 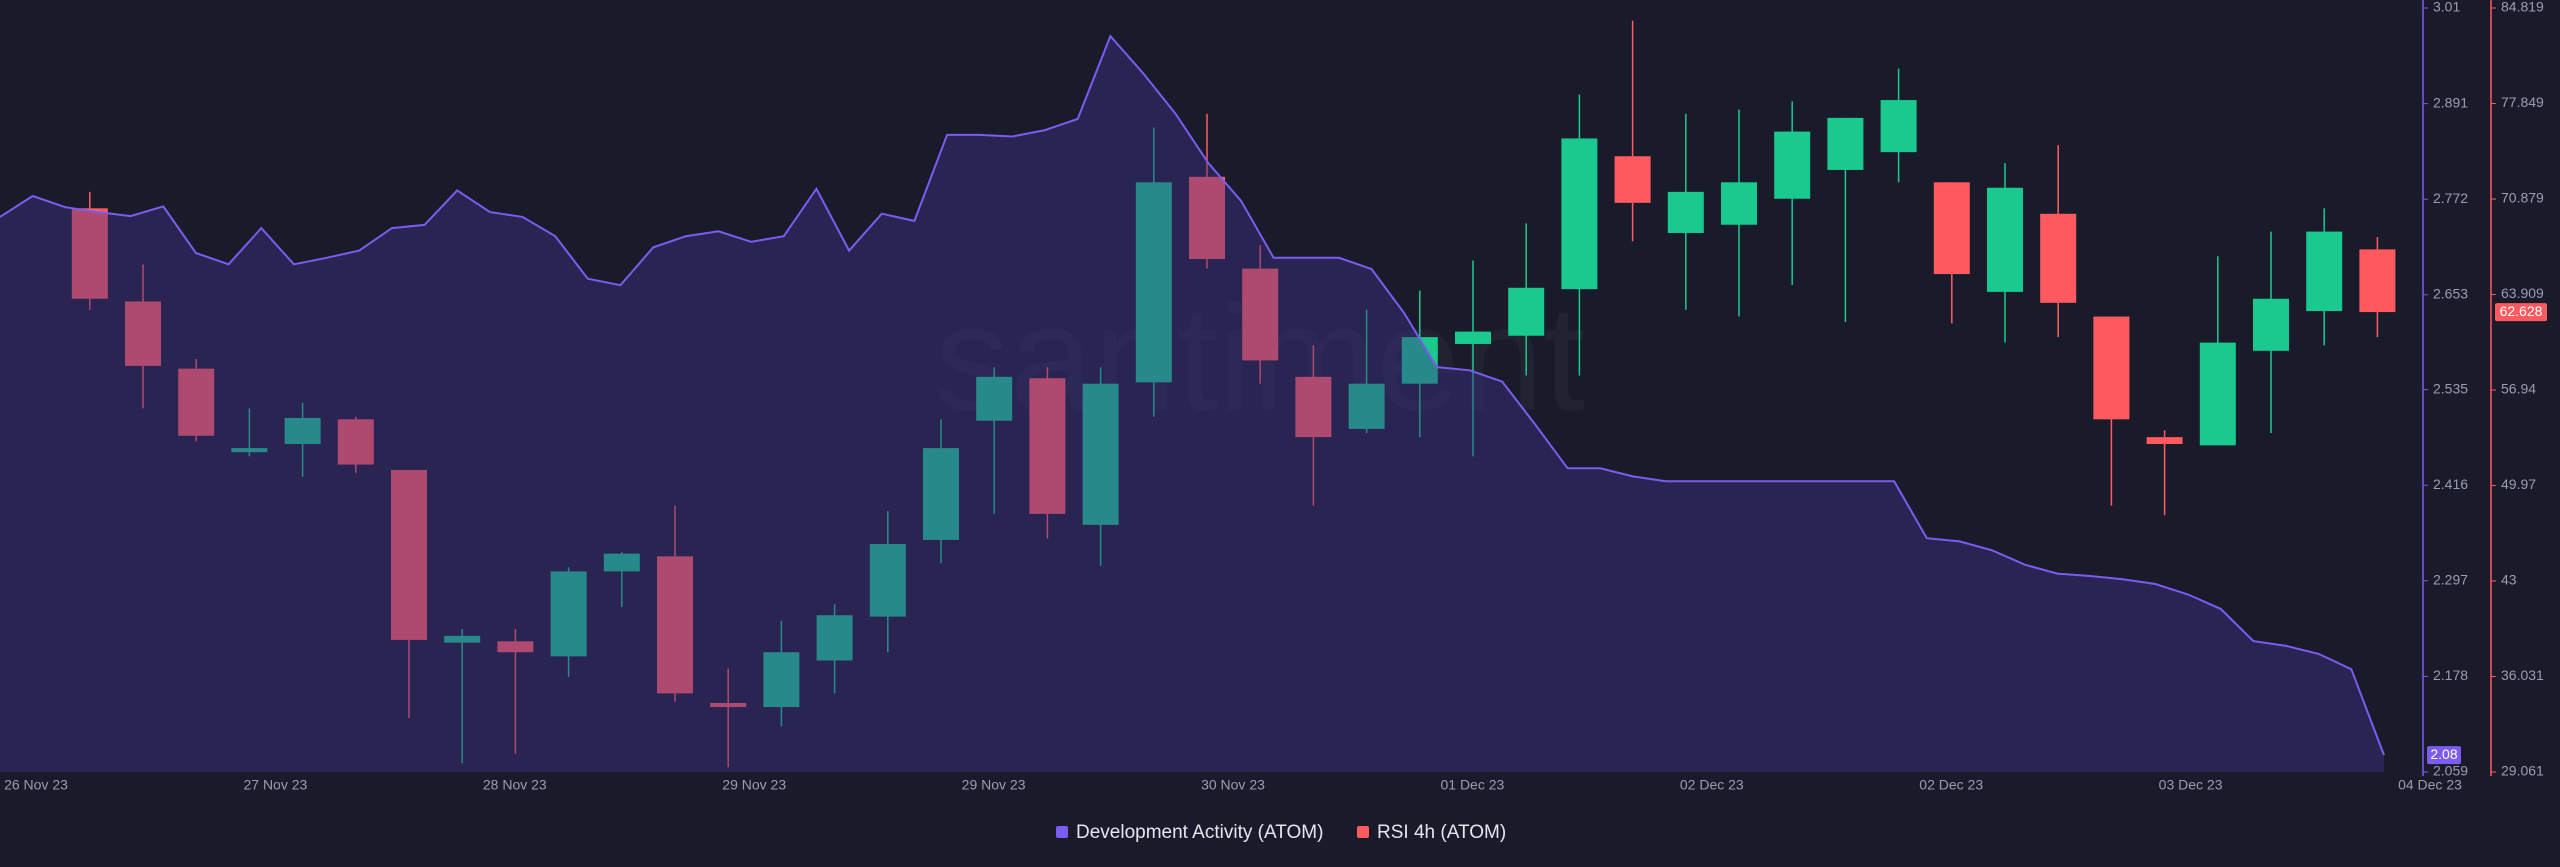 What do you see at coordinates (2522, 675) in the screenshot?
I see `y-tick-label: 36.031` at bounding box center [2522, 675].